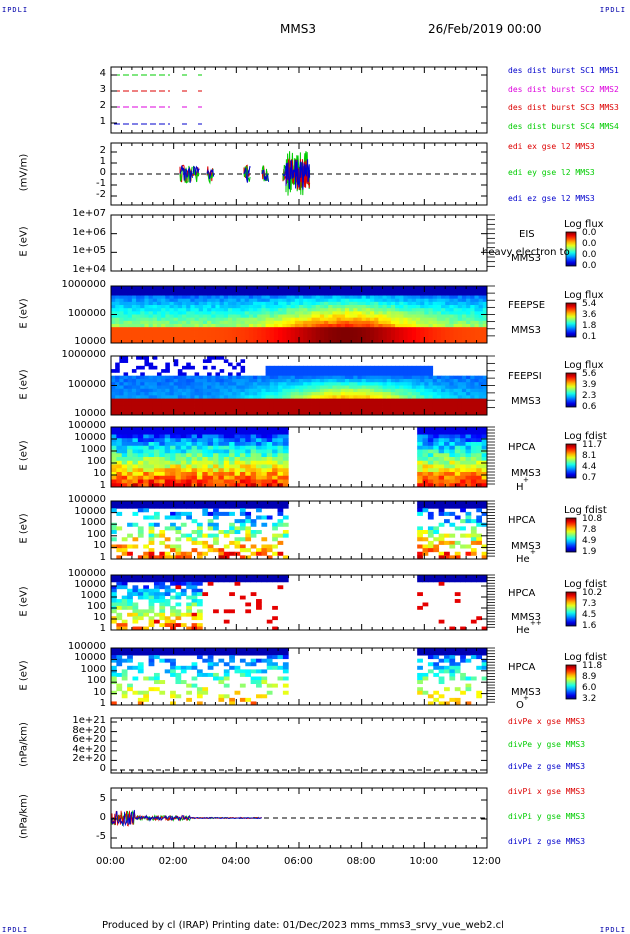 The width and height of the screenshot is (630, 934). Describe the element at coordinates (96, 681) in the screenshot. I see `y-tick-label: 100` at that location.